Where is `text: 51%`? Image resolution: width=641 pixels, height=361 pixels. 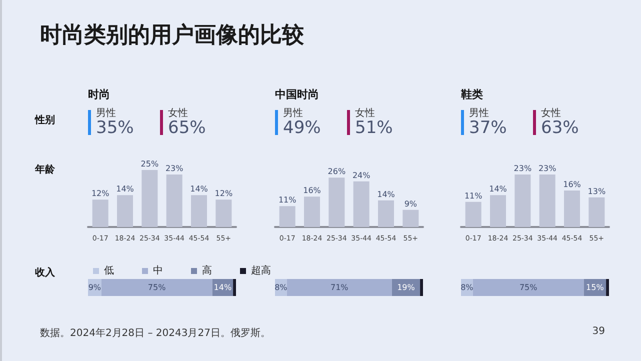
text: 51% is located at coordinates (374, 128).